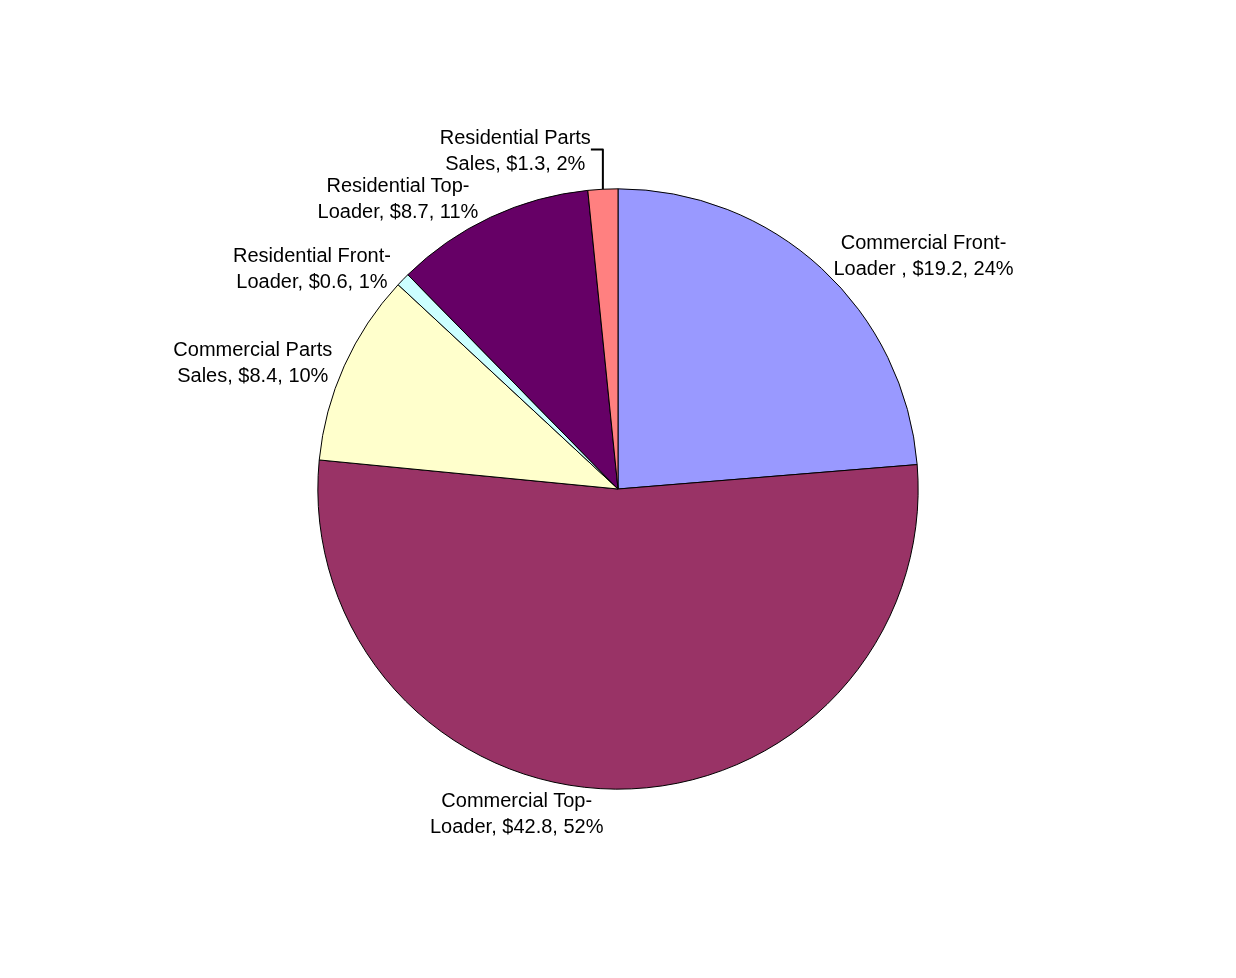  I want to click on slice-label: Residential Front-Loader, $0.6, 1%, so click(312, 267).